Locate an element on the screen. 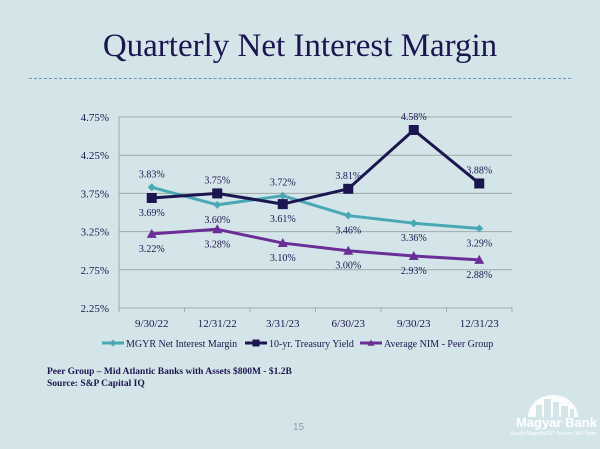  data-label: 3.88% is located at coordinates (479, 170).